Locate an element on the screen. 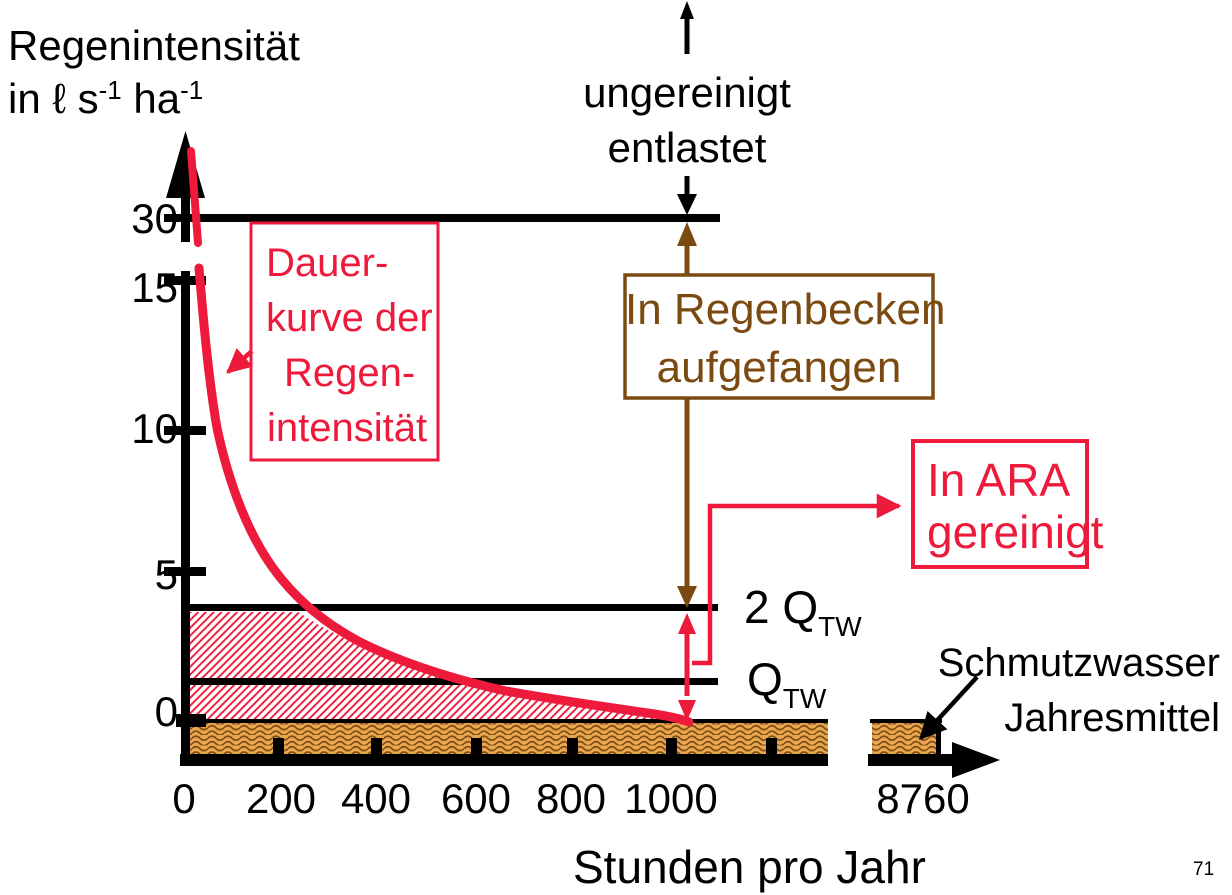  y-axis-tick-marks is located at coordinates (185, 501).